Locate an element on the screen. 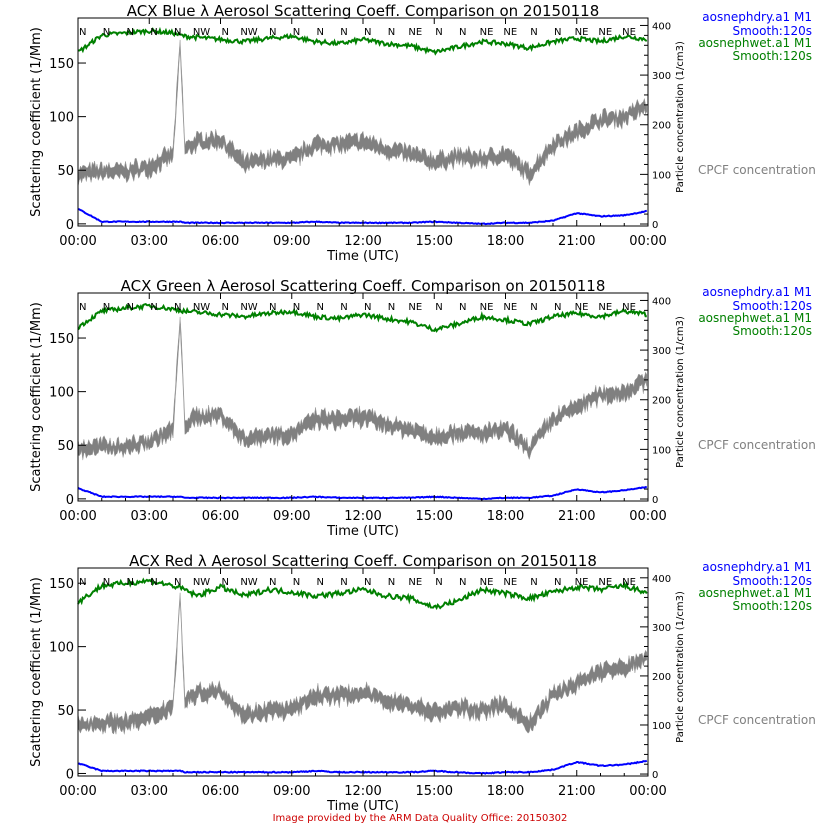 This screenshot has width=840, height=825. series-cpcf-concentration is located at coordinates (362, 113).